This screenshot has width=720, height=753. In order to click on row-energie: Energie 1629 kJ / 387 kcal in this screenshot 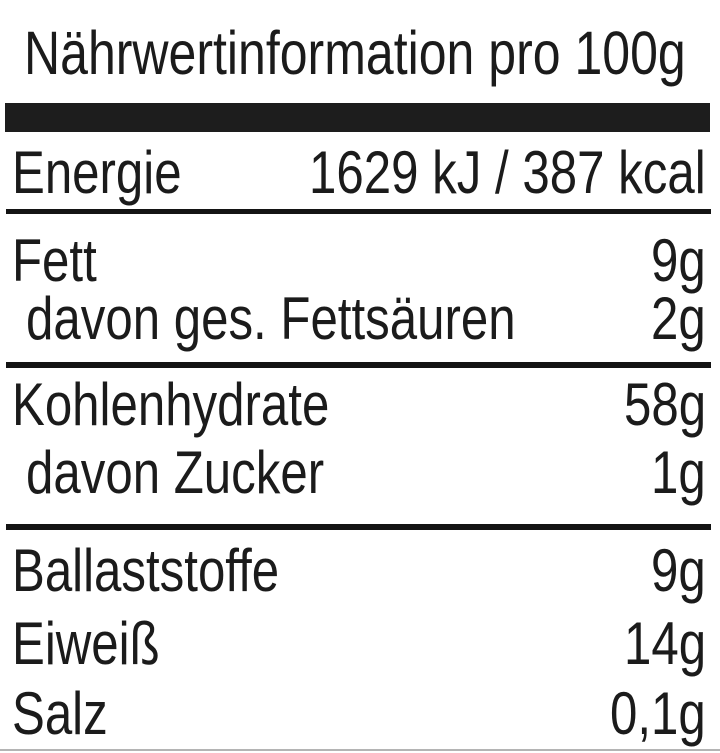, I will do `click(359, 173)`.